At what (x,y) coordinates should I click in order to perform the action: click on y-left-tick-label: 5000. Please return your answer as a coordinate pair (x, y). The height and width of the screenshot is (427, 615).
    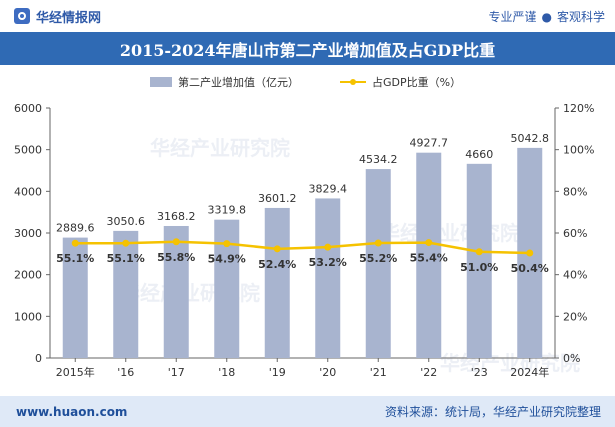
    Looking at the image, I should click on (28, 150).